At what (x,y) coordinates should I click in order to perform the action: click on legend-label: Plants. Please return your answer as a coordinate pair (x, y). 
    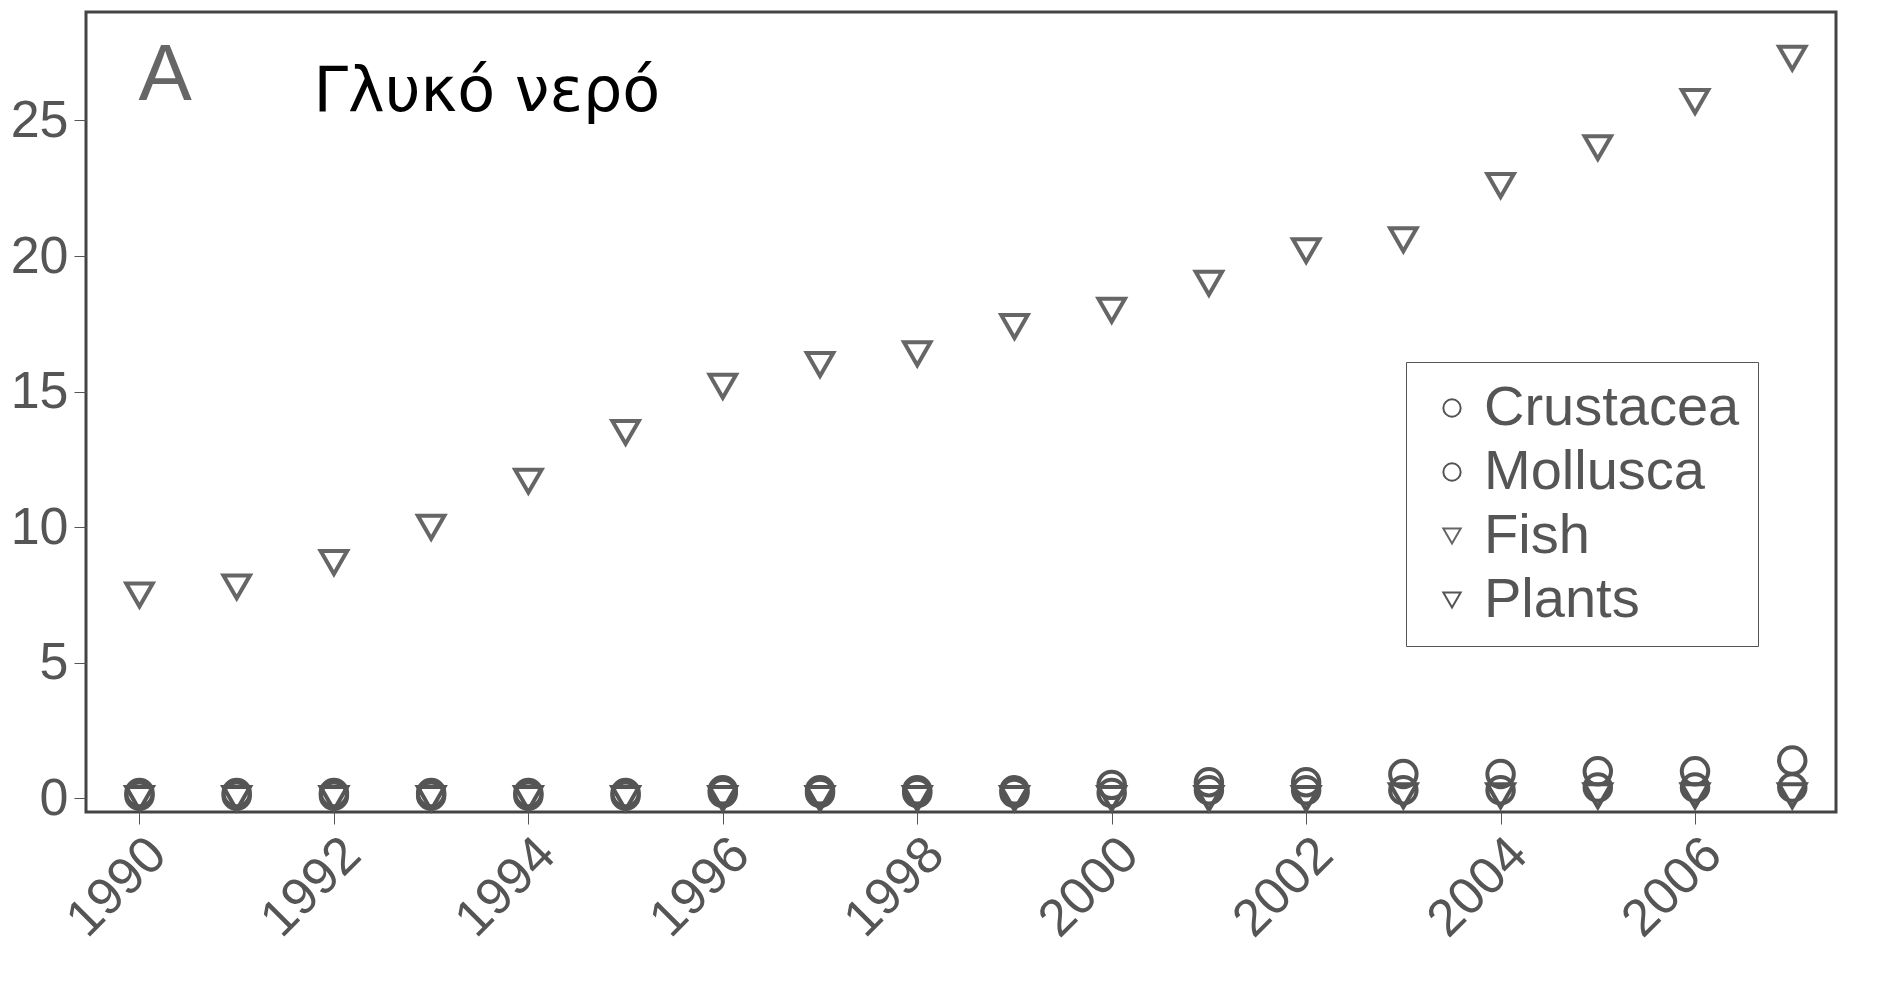
    Looking at the image, I should click on (1562, 597).